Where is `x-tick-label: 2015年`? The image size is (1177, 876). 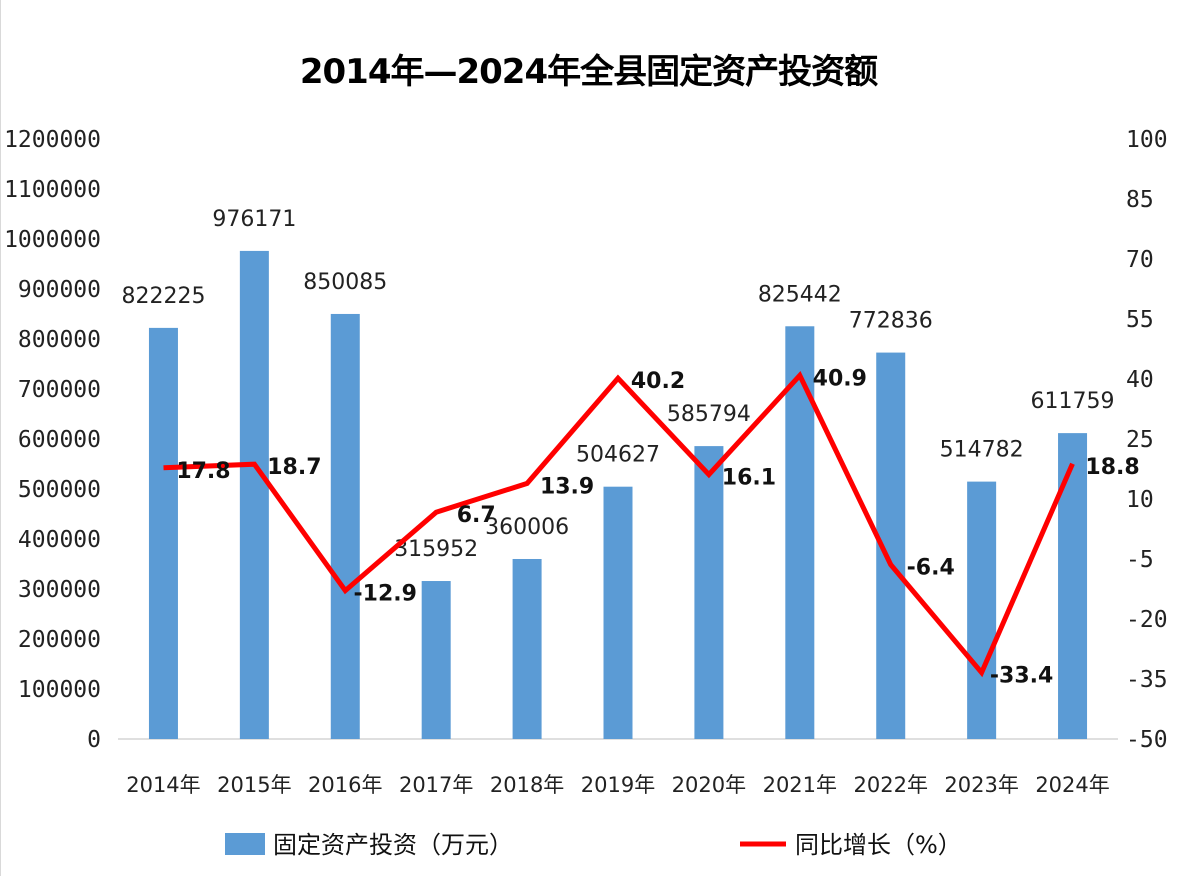
x-tick-label: 2015年 is located at coordinates (254, 785).